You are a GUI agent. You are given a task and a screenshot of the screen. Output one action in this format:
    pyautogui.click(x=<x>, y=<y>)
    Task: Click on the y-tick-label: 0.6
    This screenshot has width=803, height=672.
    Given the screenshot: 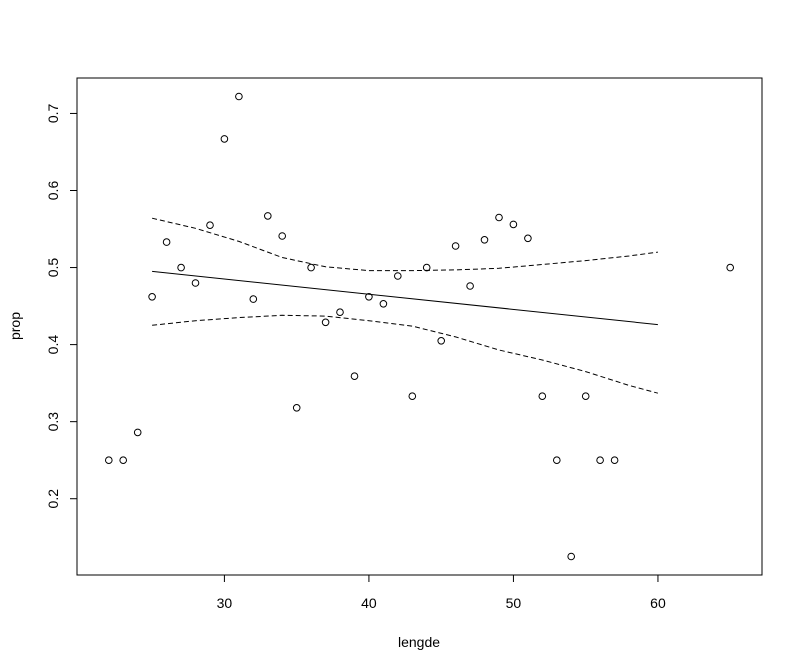 What is the action you would take?
    pyautogui.click(x=53, y=191)
    